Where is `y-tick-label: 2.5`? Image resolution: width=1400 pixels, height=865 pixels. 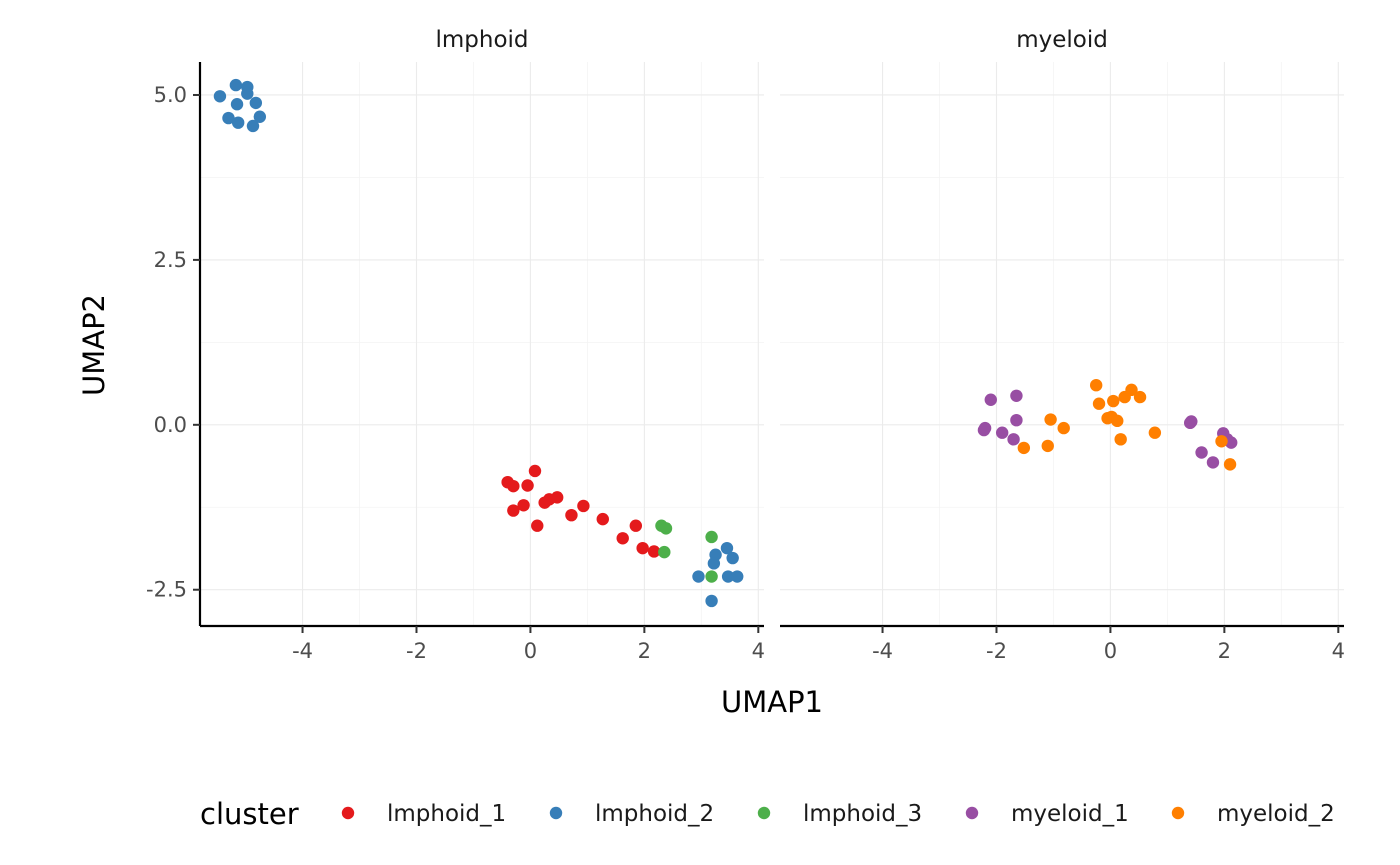 y-tick-label: 2.5 is located at coordinates (170, 260).